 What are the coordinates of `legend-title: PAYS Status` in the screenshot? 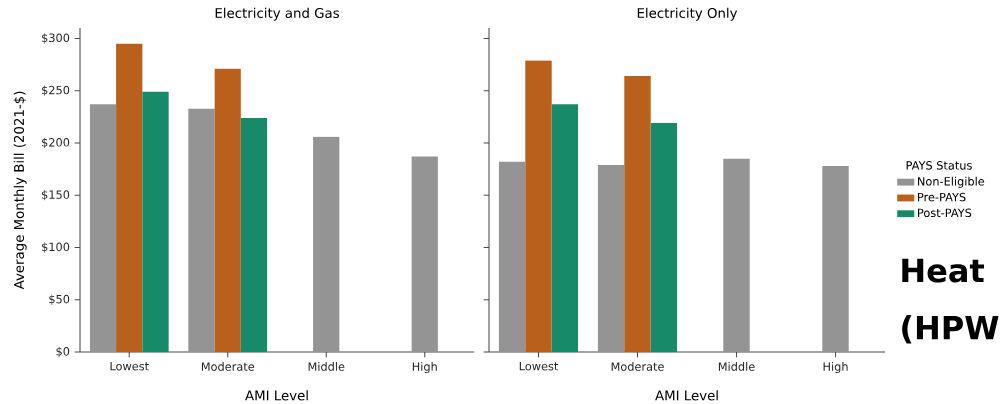 It's located at (939, 165).